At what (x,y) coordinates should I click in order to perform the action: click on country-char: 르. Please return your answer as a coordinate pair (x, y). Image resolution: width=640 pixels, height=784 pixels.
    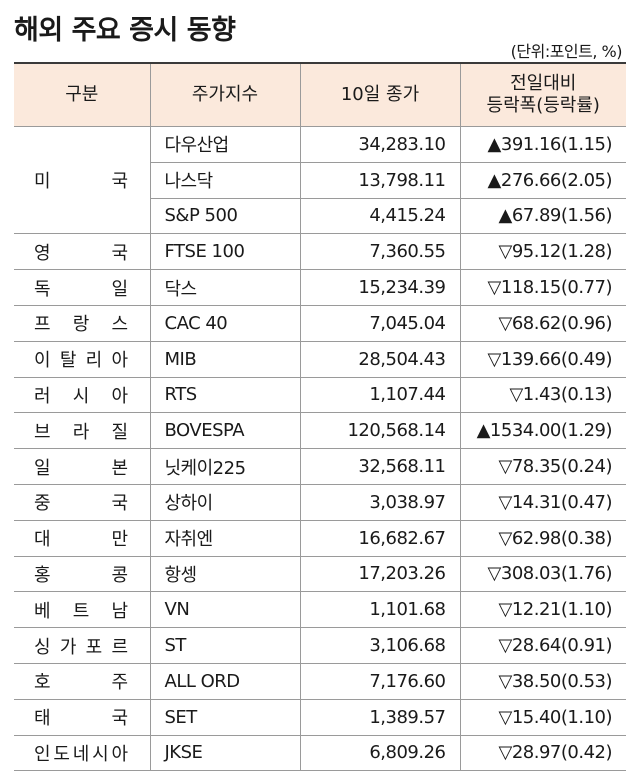
    Looking at the image, I should click on (119, 647).